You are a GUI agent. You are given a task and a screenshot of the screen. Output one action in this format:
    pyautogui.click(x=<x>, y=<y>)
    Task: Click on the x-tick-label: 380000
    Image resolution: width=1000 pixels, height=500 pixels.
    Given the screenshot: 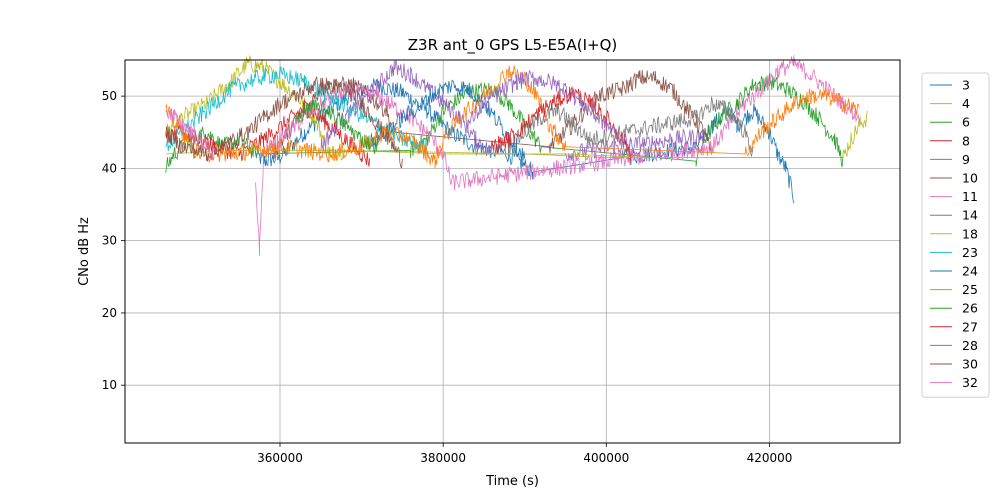 What is the action you would take?
    pyautogui.click(x=443, y=458)
    